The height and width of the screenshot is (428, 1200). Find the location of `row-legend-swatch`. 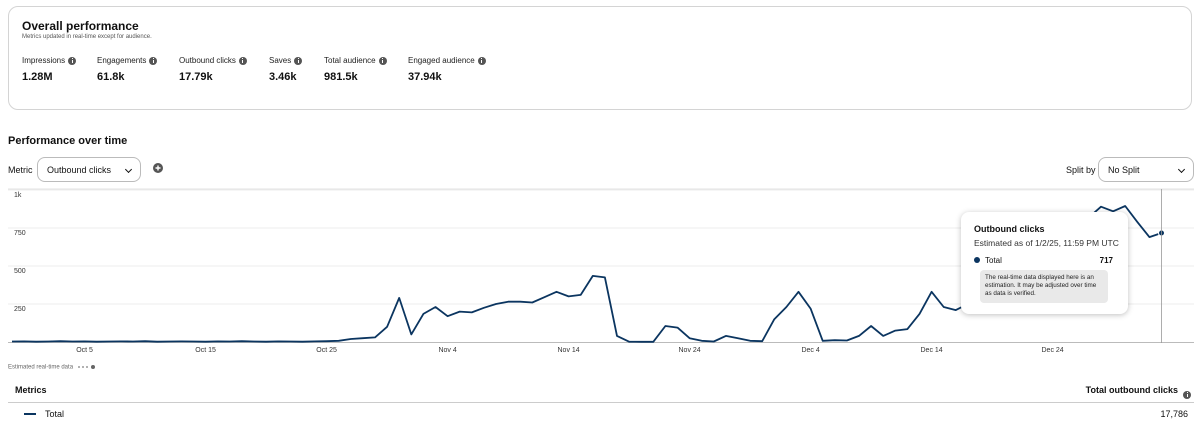

row-legend-swatch is located at coordinates (30, 414).